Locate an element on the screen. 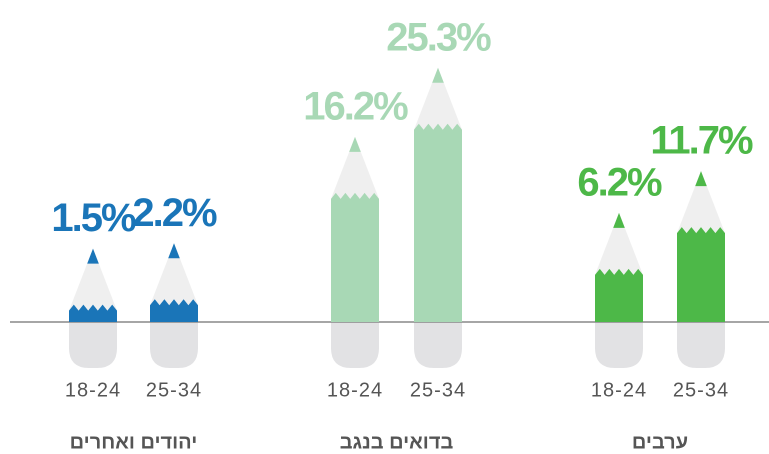 This screenshot has height=454, width=769. value-label: 1.5% is located at coordinates (93, 218).